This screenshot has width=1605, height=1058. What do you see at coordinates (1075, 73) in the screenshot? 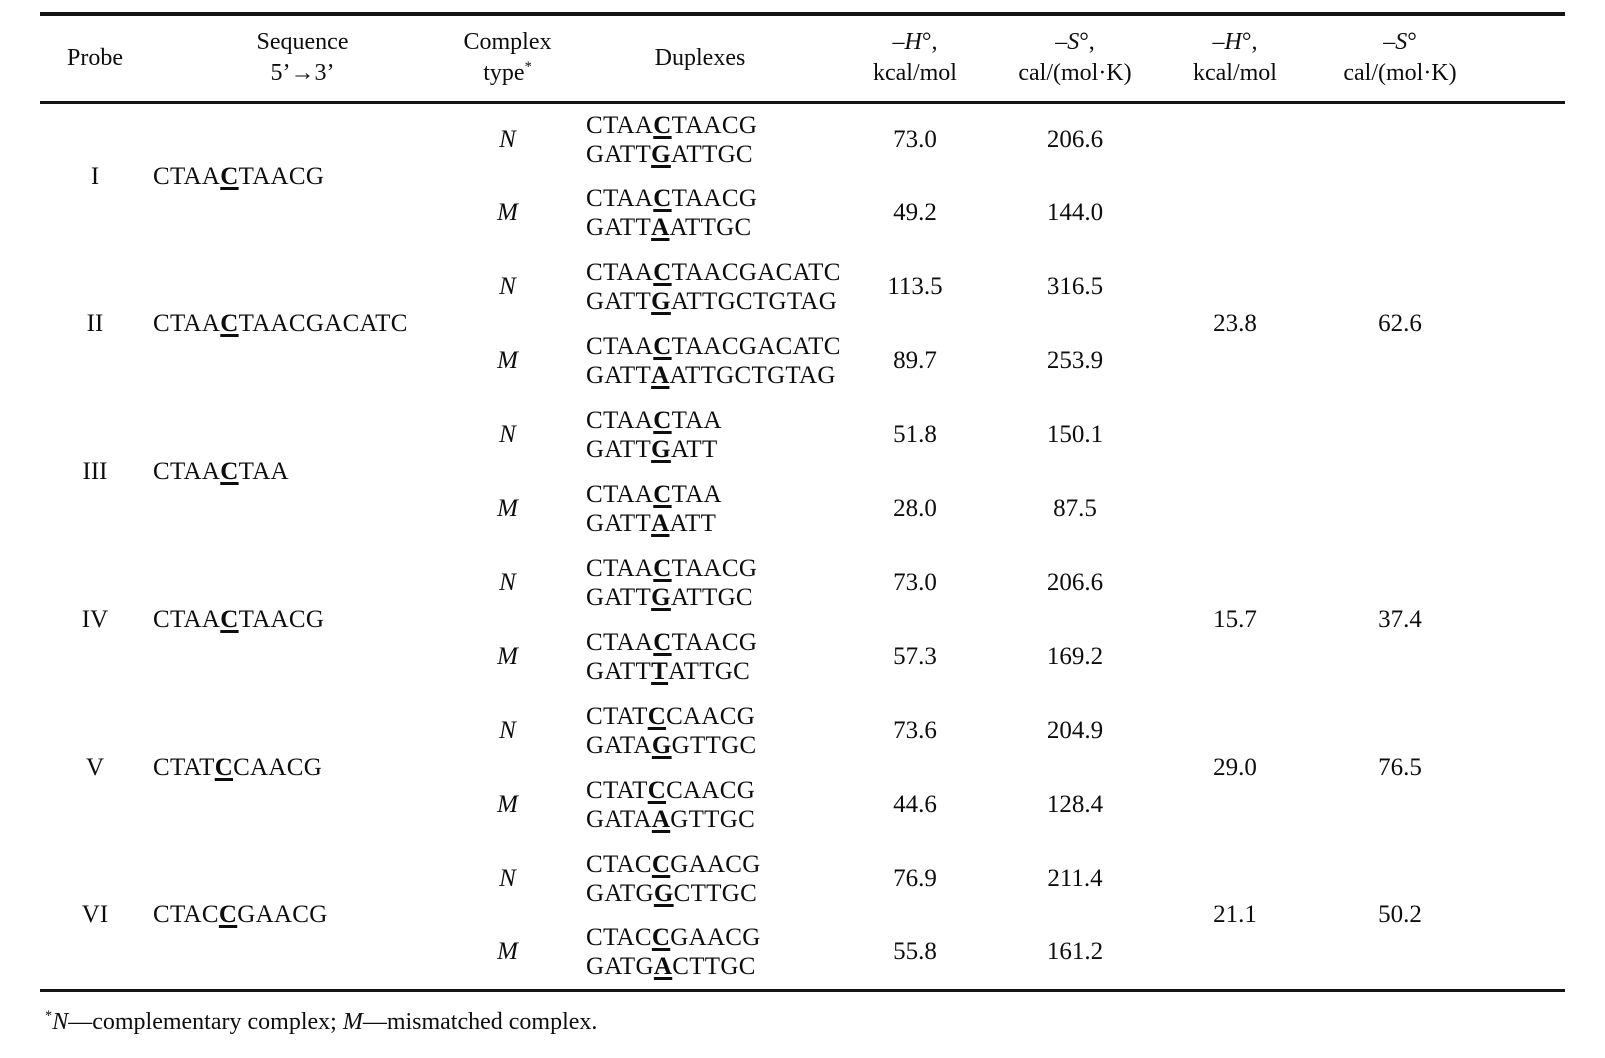
I see `header-ds-abs-line2: cal/(mol·K)` at bounding box center [1075, 73].